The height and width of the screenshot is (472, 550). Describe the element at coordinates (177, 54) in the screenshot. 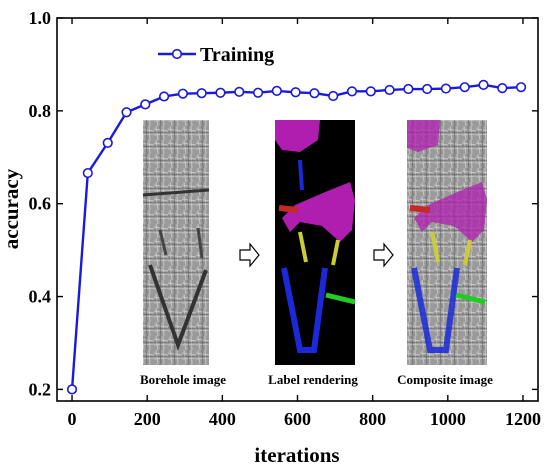

I see `legend-swatch-marker` at that location.